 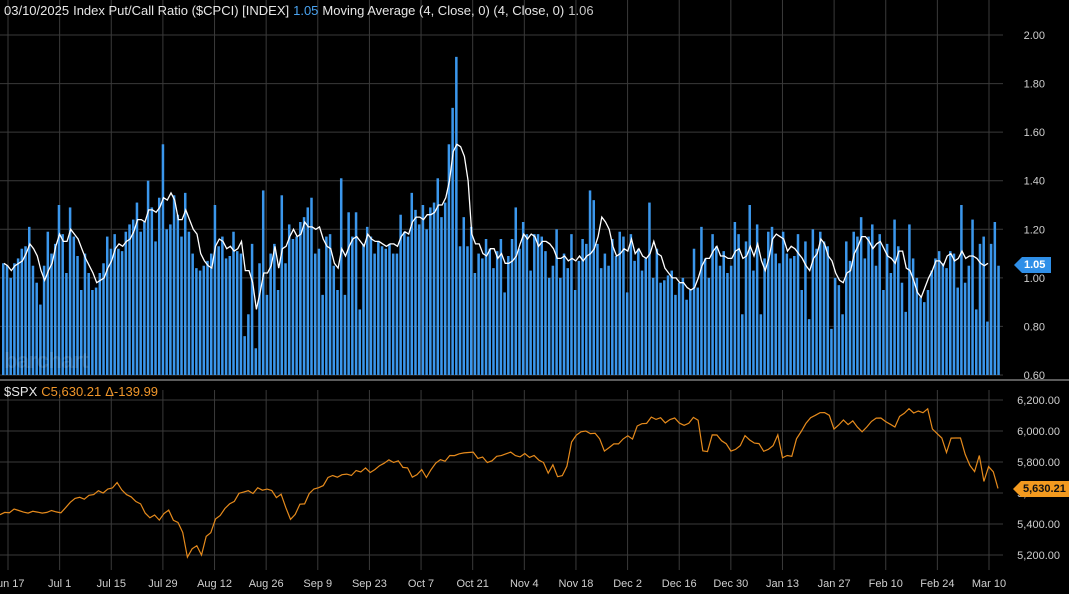 I want to click on x-tick-label: Mar 10, so click(x=989, y=584).